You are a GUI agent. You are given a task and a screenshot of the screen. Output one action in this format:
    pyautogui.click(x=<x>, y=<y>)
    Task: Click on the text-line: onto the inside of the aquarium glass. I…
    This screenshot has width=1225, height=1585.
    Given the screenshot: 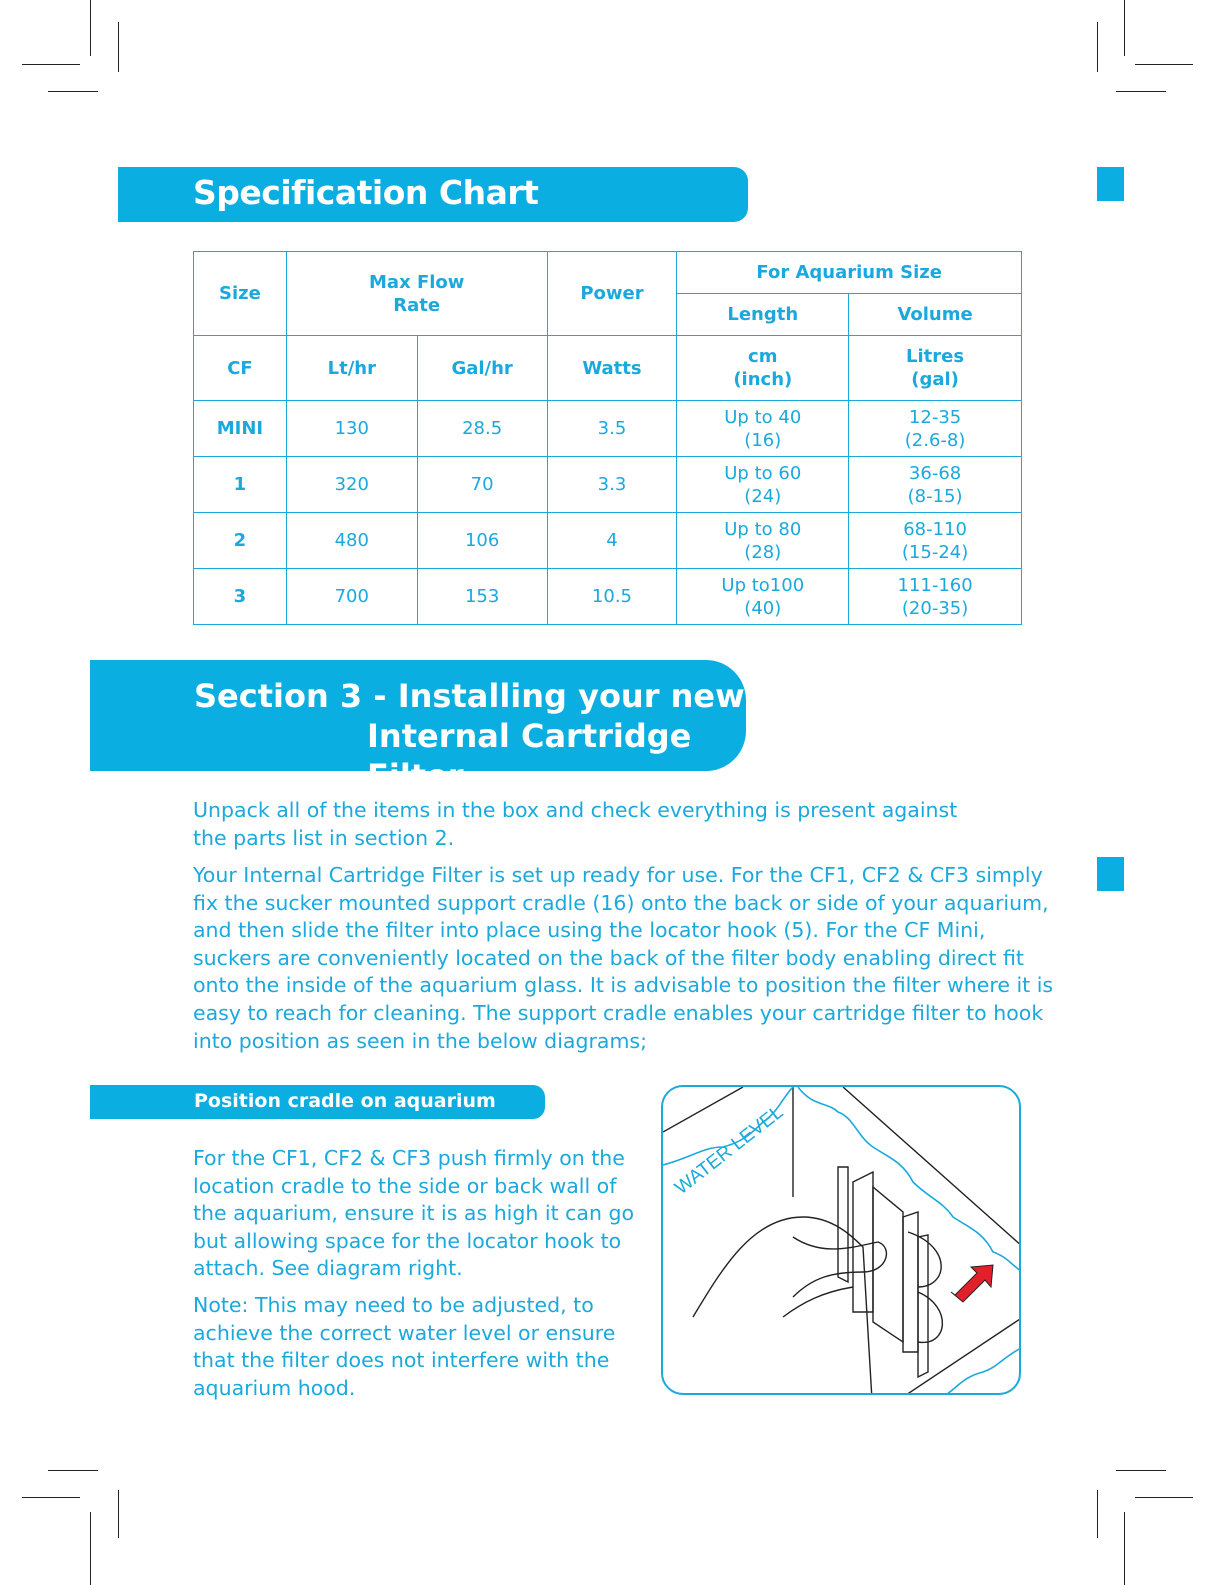 What is the action you would take?
    pyautogui.click(x=623, y=985)
    